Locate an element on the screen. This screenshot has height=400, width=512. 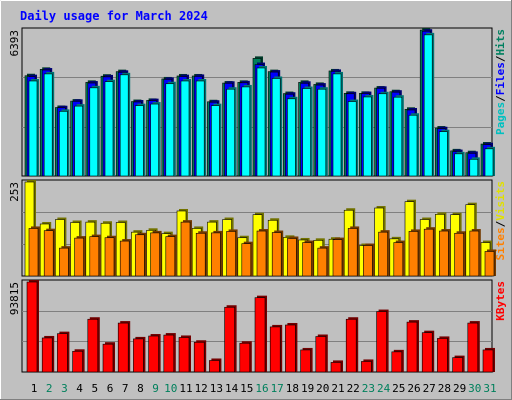
x-tick-label: 16 is located at coordinates (261, 388).